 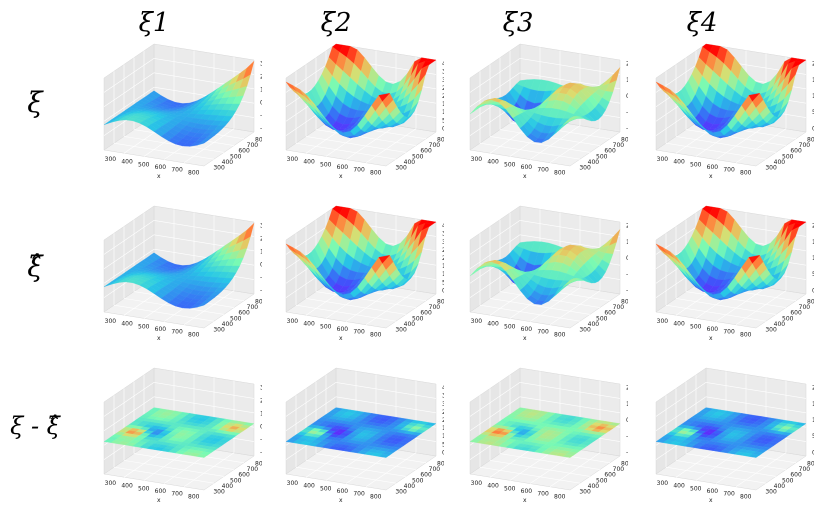 I want to click on z-tick-label: -20, so click(x=261, y=290).